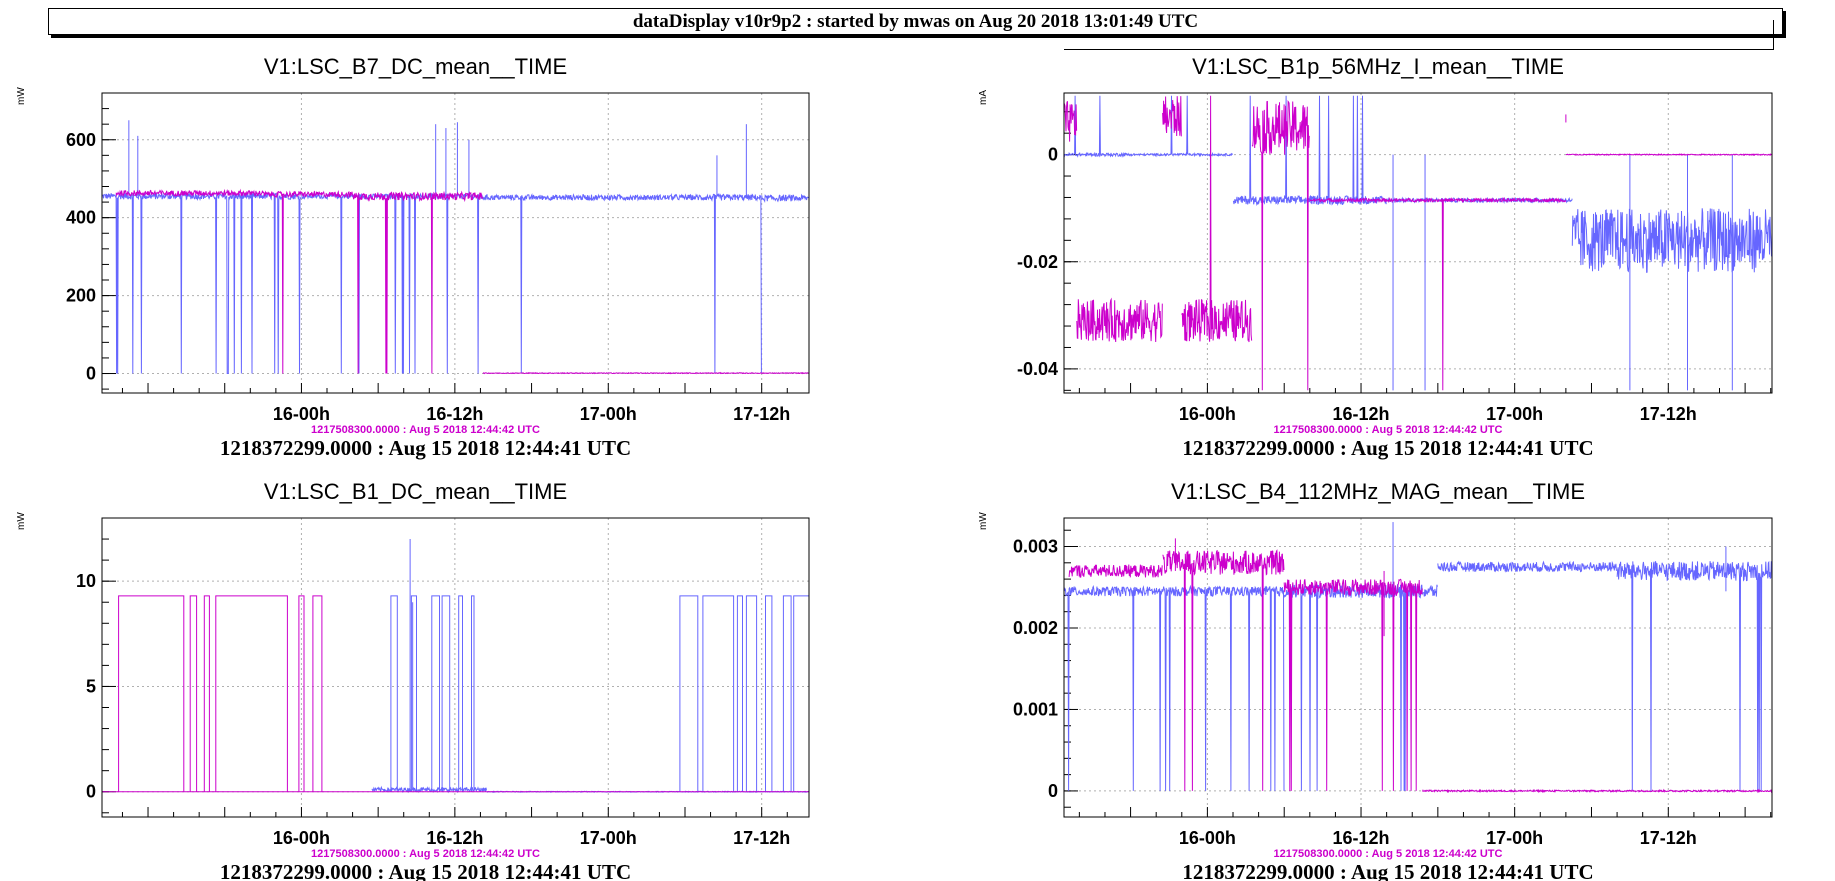  Describe the element at coordinates (1037, 262) in the screenshot. I see `y-tick-label: -0.02` at that location.